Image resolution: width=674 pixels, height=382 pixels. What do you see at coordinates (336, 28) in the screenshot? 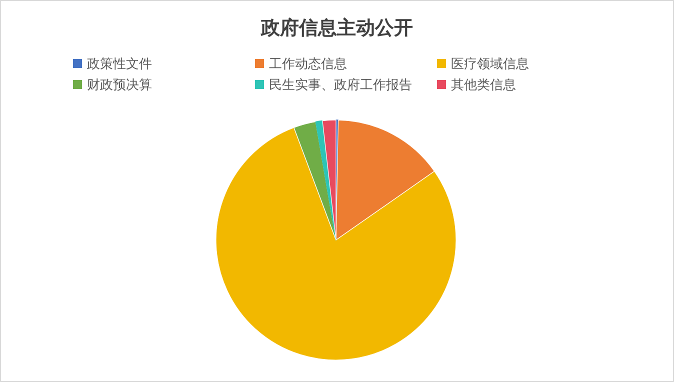
I see `chart-title: 政府信息主动公开` at bounding box center [336, 28].